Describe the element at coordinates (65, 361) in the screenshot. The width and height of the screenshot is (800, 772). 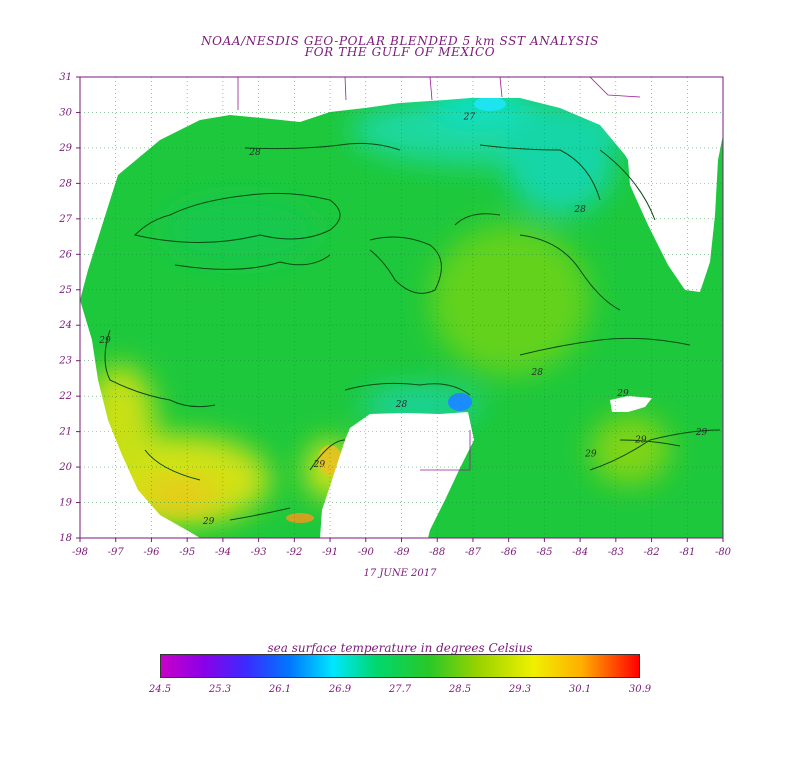
I see `lat-tick-label: 23` at that location.